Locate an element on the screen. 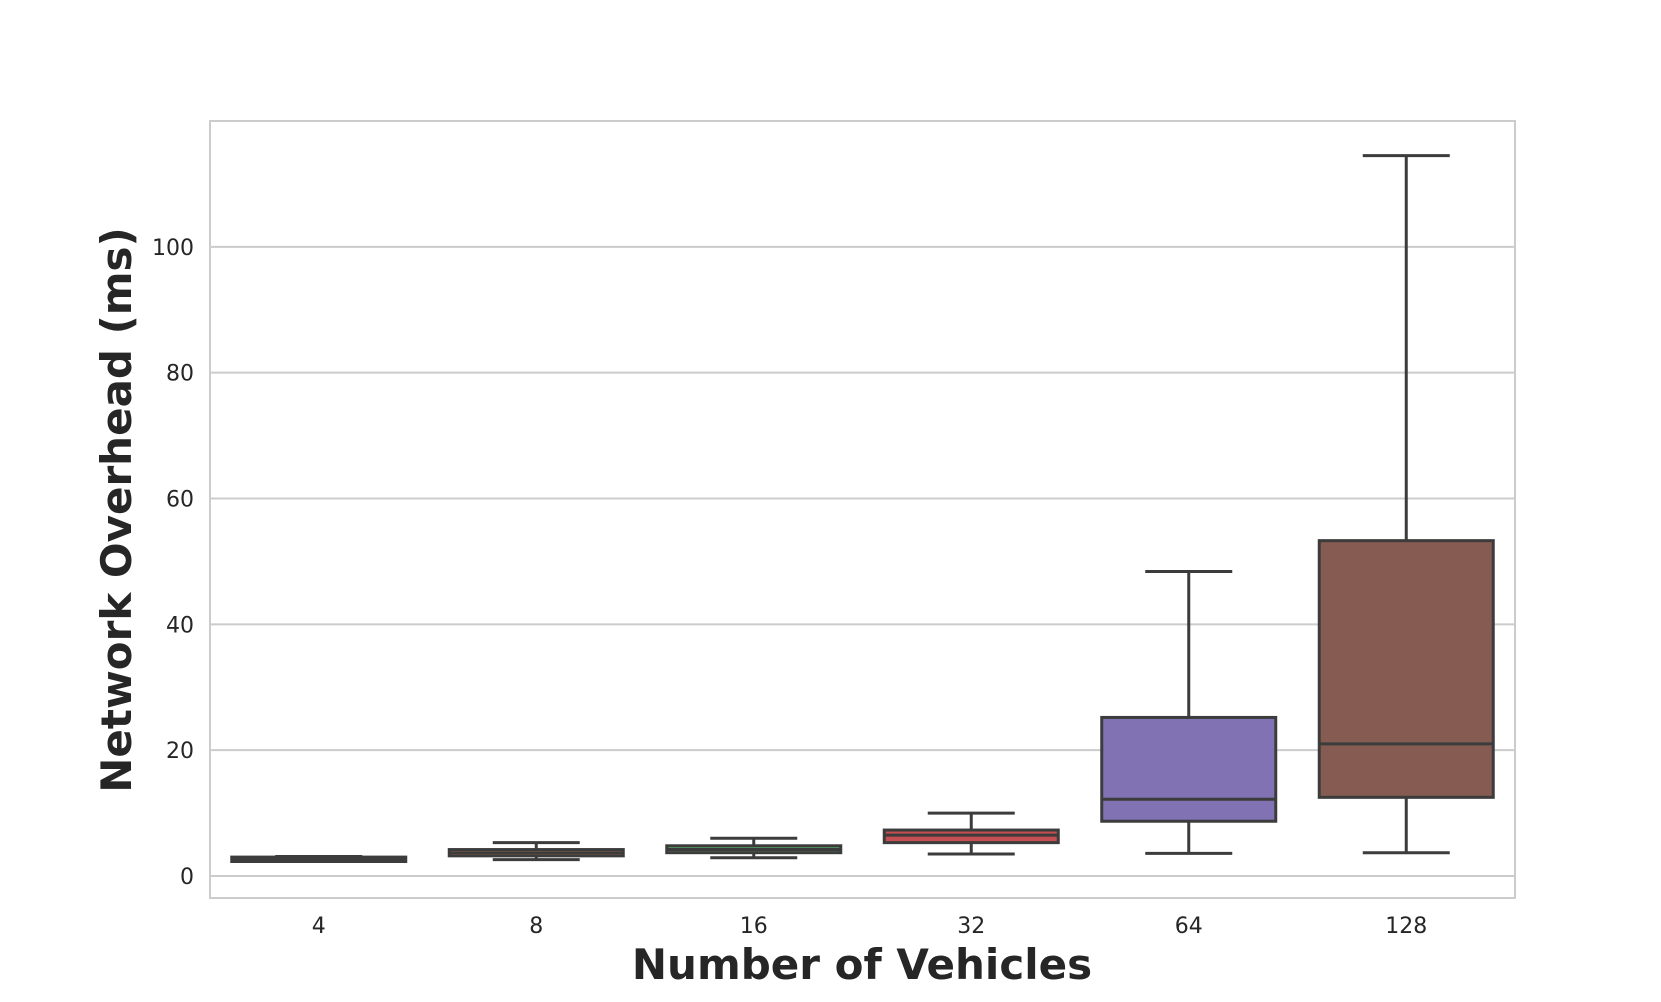  y-tick-label-80: 80 is located at coordinates (180, 374).